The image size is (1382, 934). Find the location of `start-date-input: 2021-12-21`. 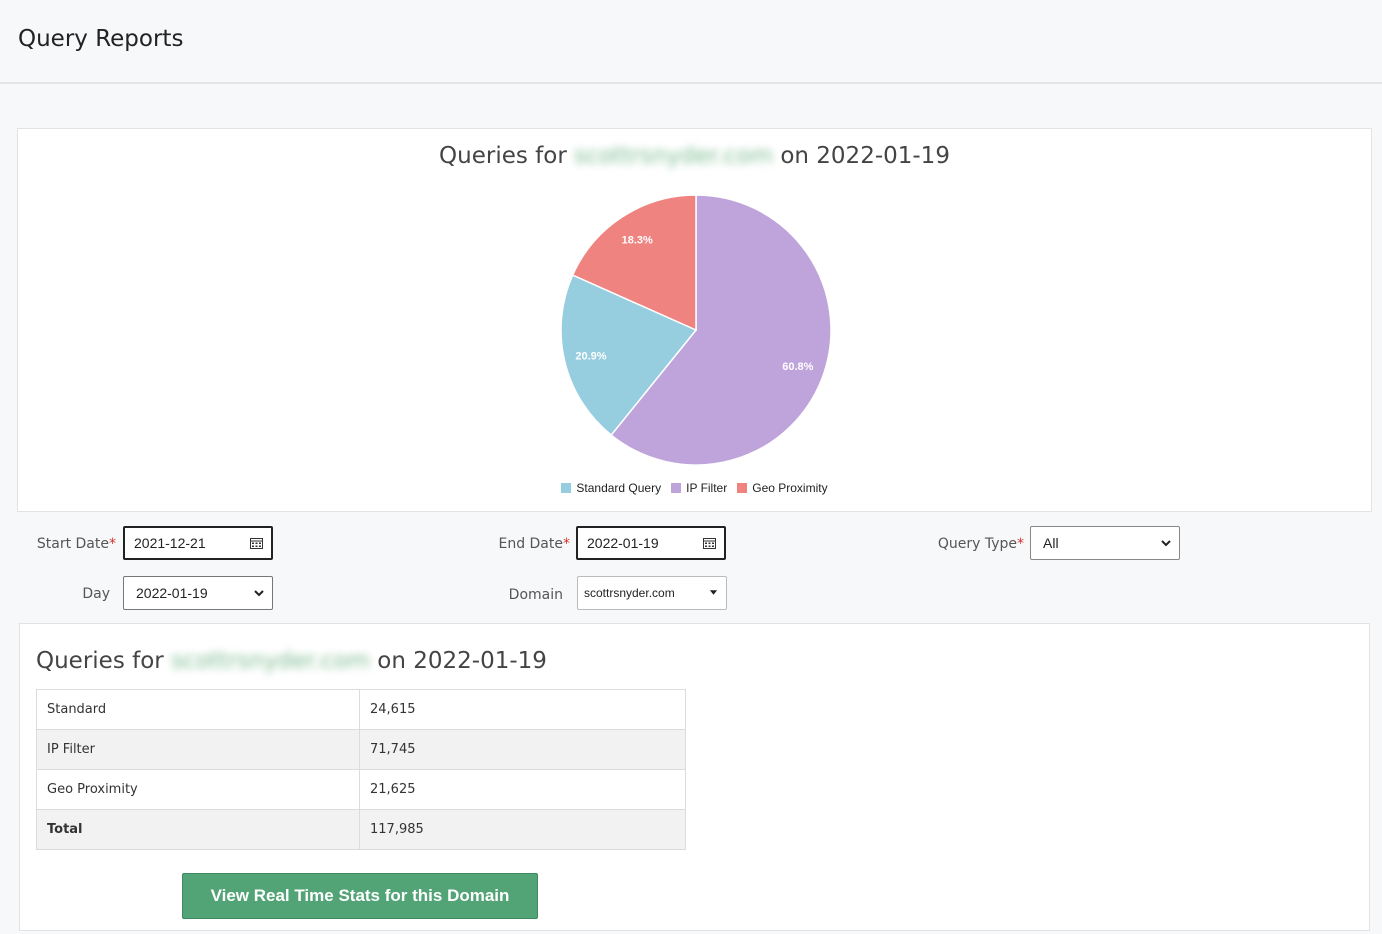

start-date-input: 2021-12-21 is located at coordinates (198, 543).